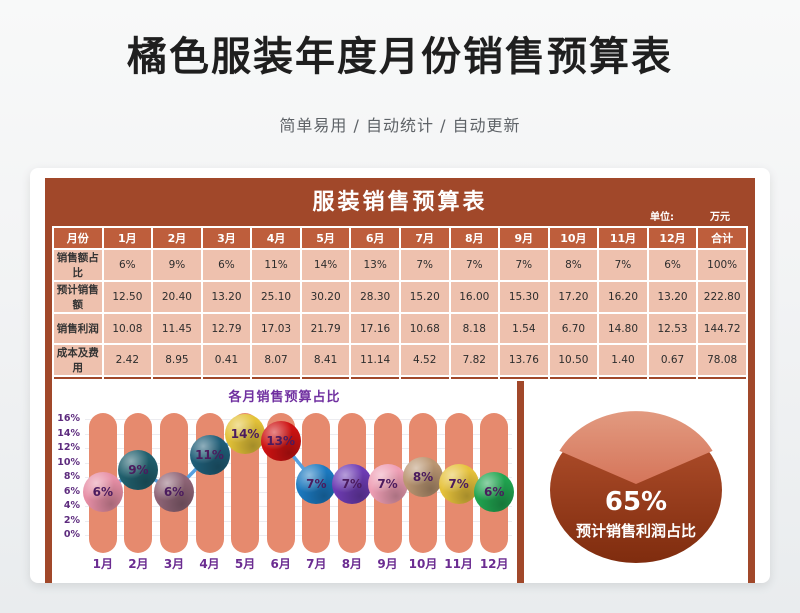  What do you see at coordinates (127, 360) in the screenshot?
I see `table-cell: 2.42` at bounding box center [127, 360].